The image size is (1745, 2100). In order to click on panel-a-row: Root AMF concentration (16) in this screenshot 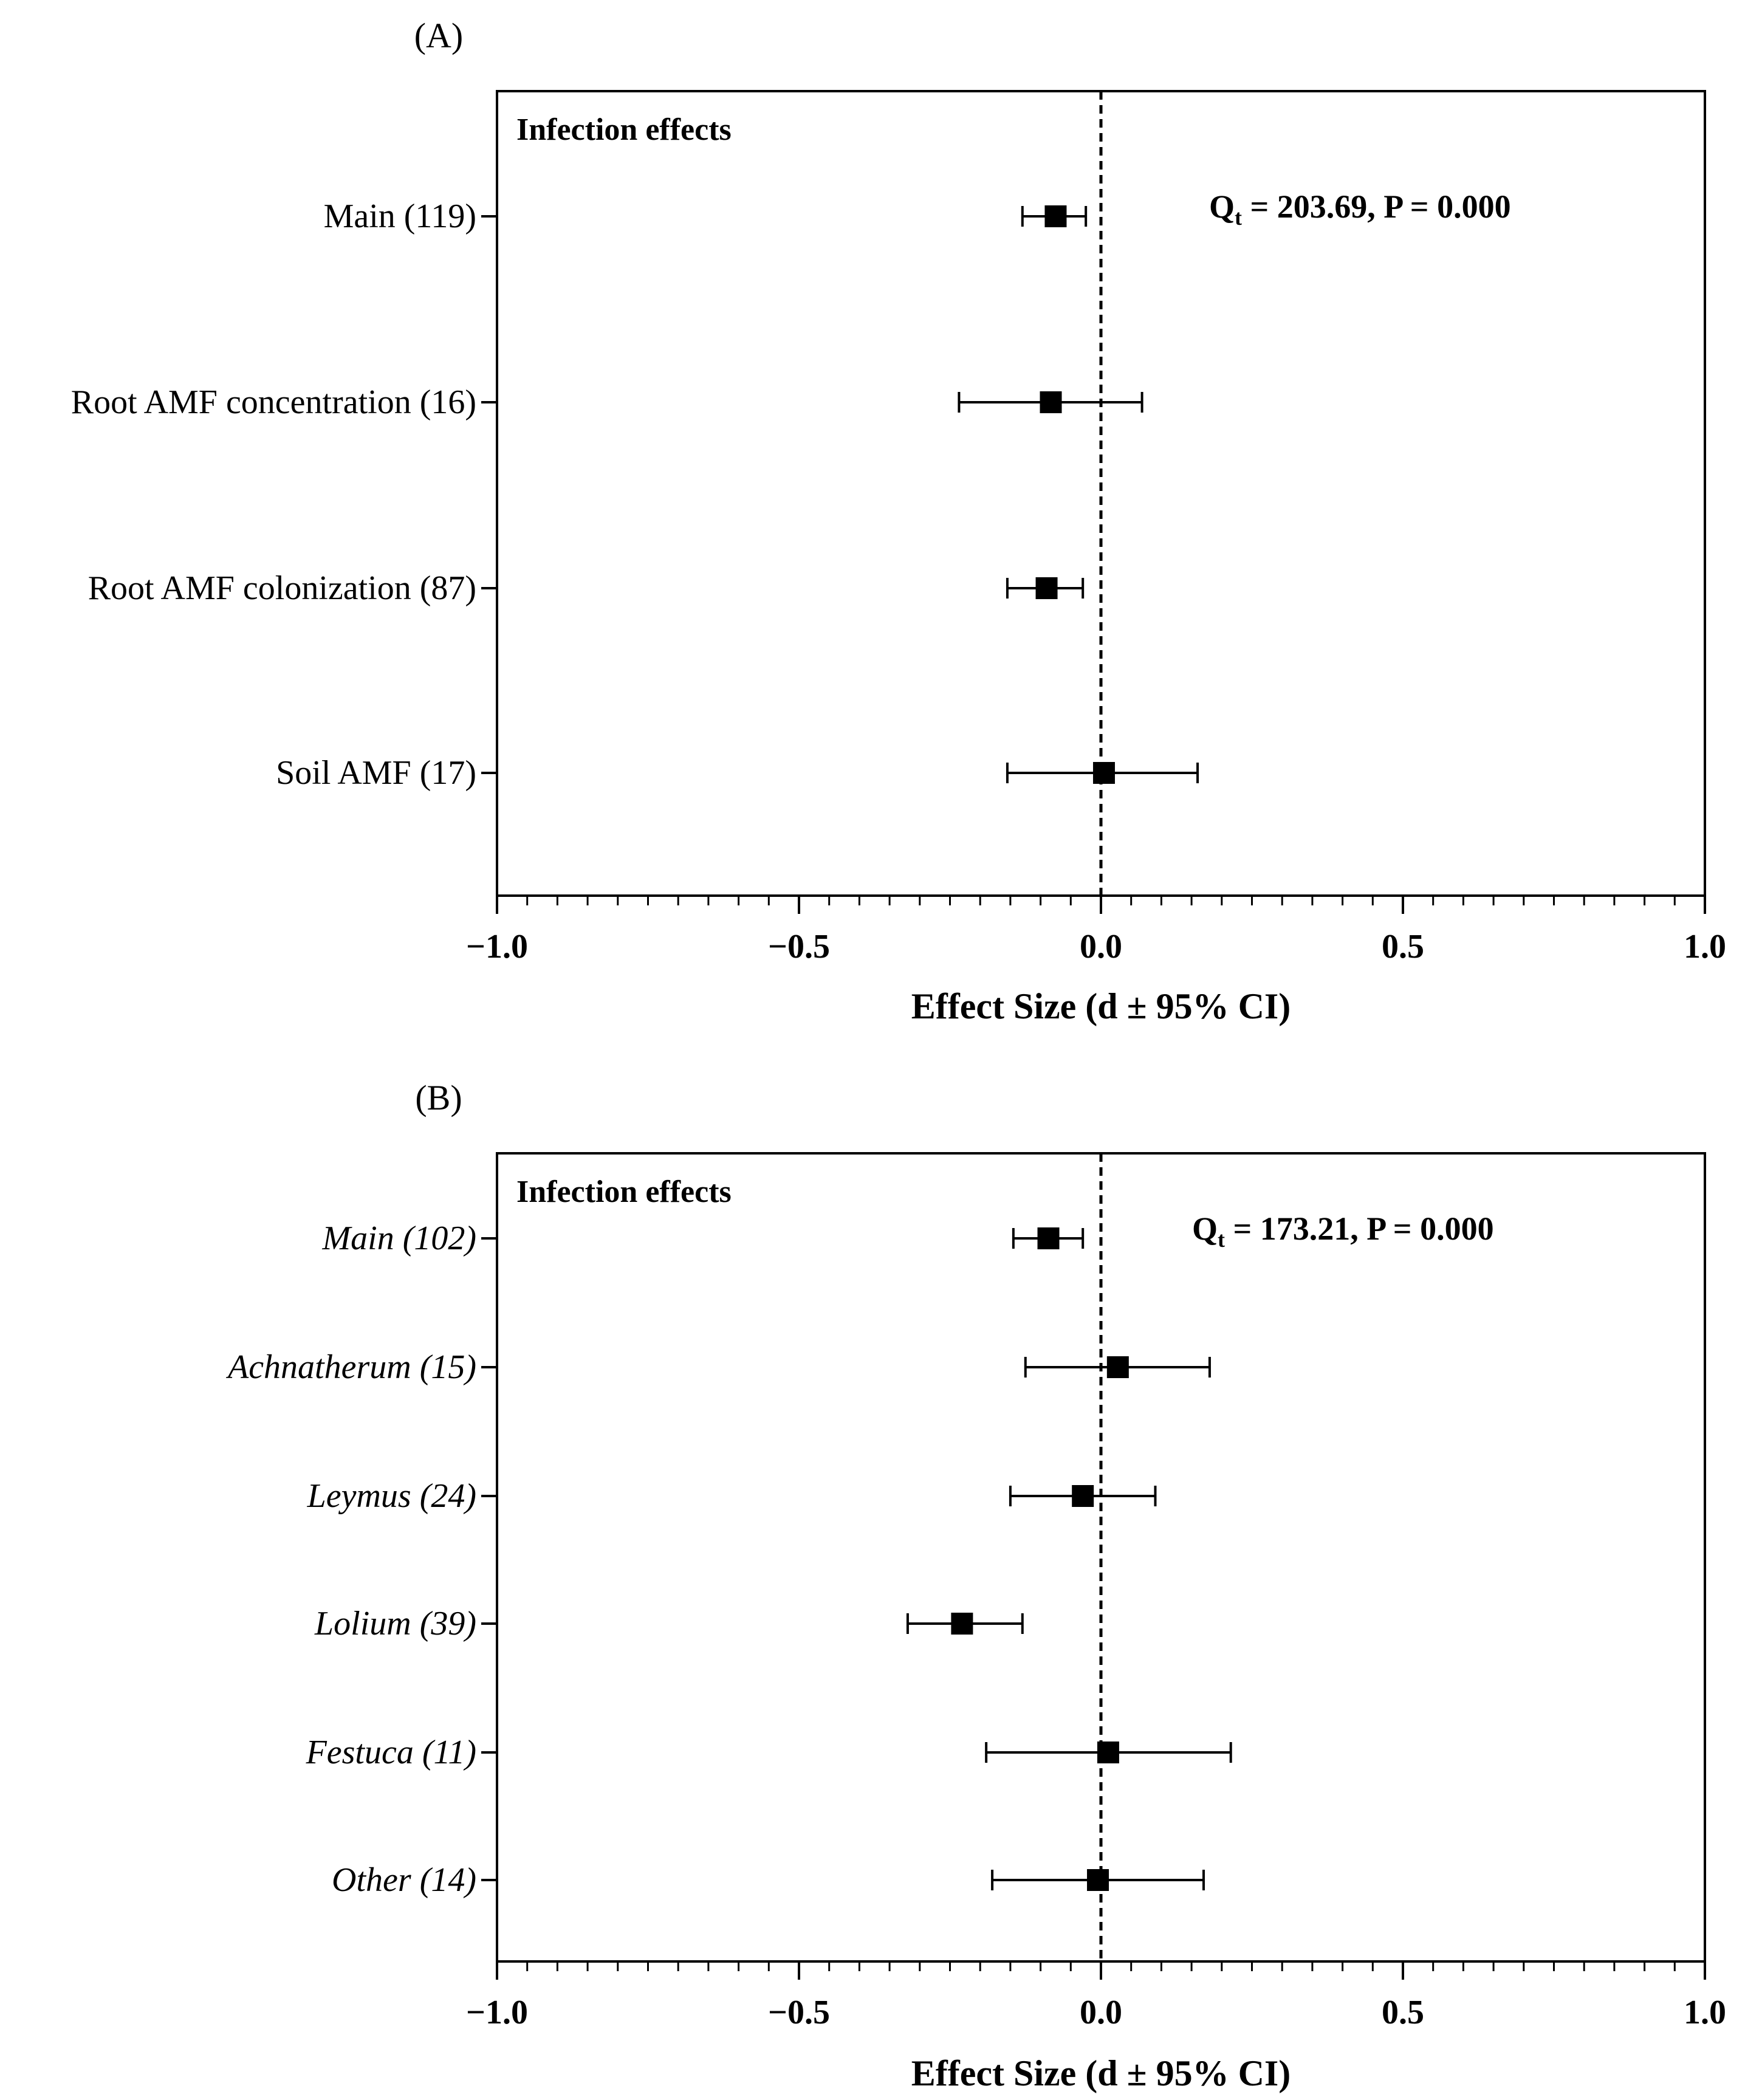, I will do `click(607, 402)`.